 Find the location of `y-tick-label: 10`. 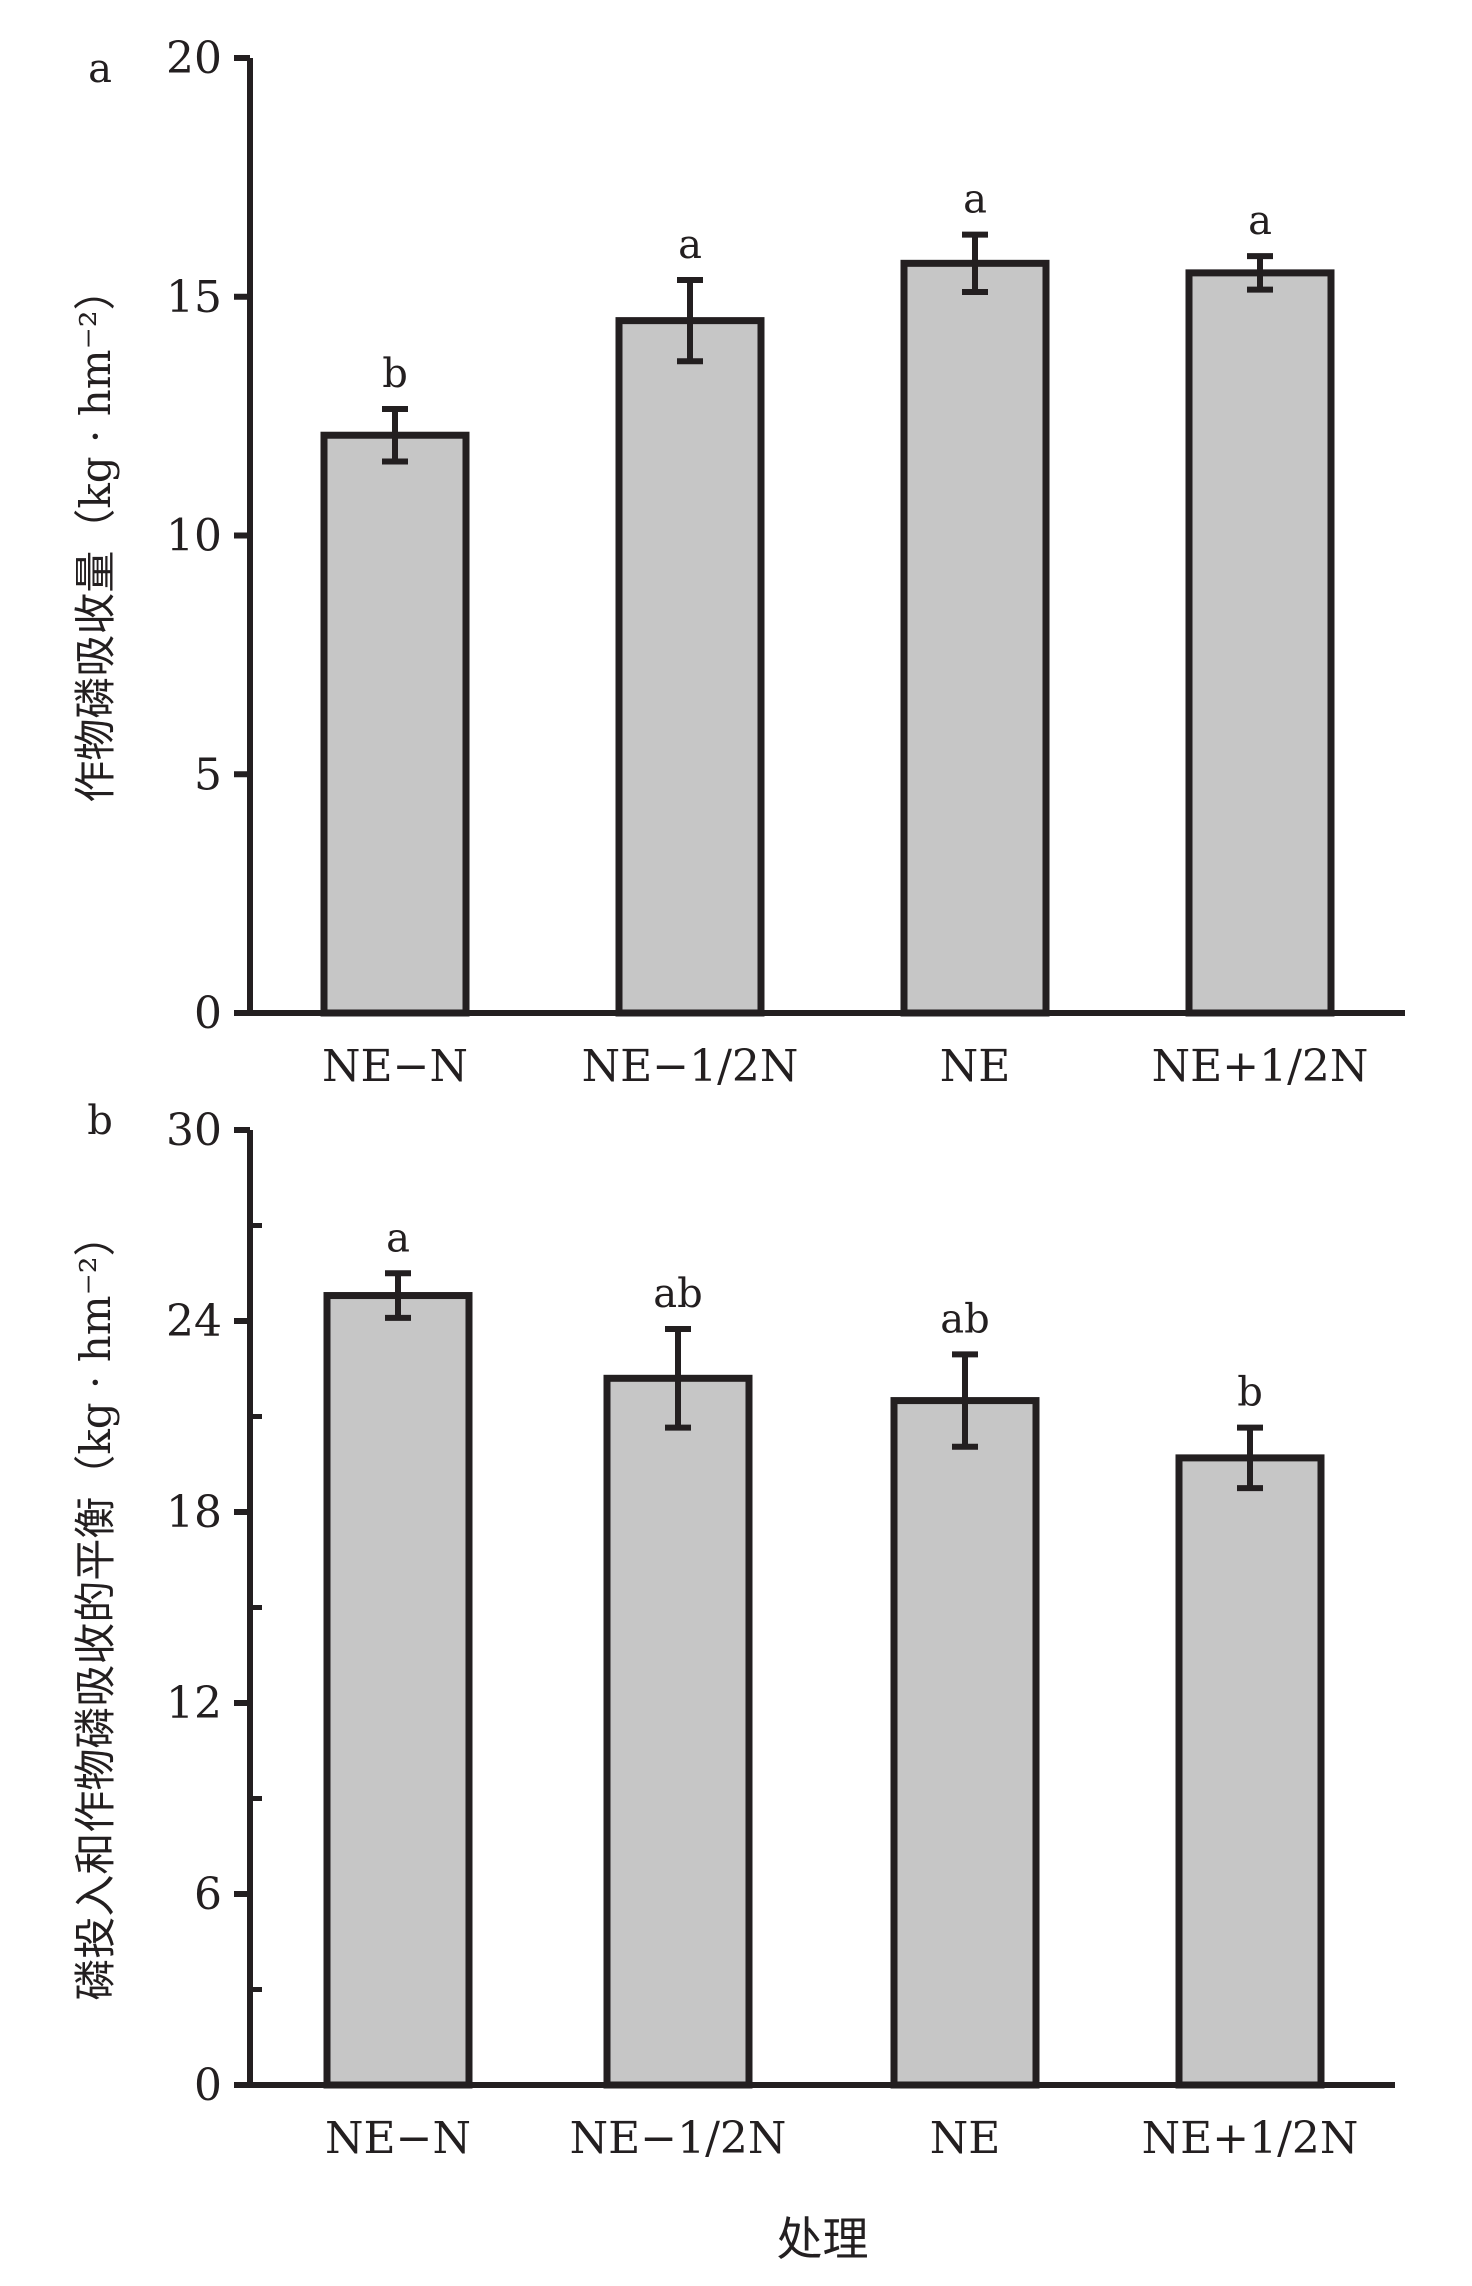

y-tick-label: 10 is located at coordinates (194, 536).